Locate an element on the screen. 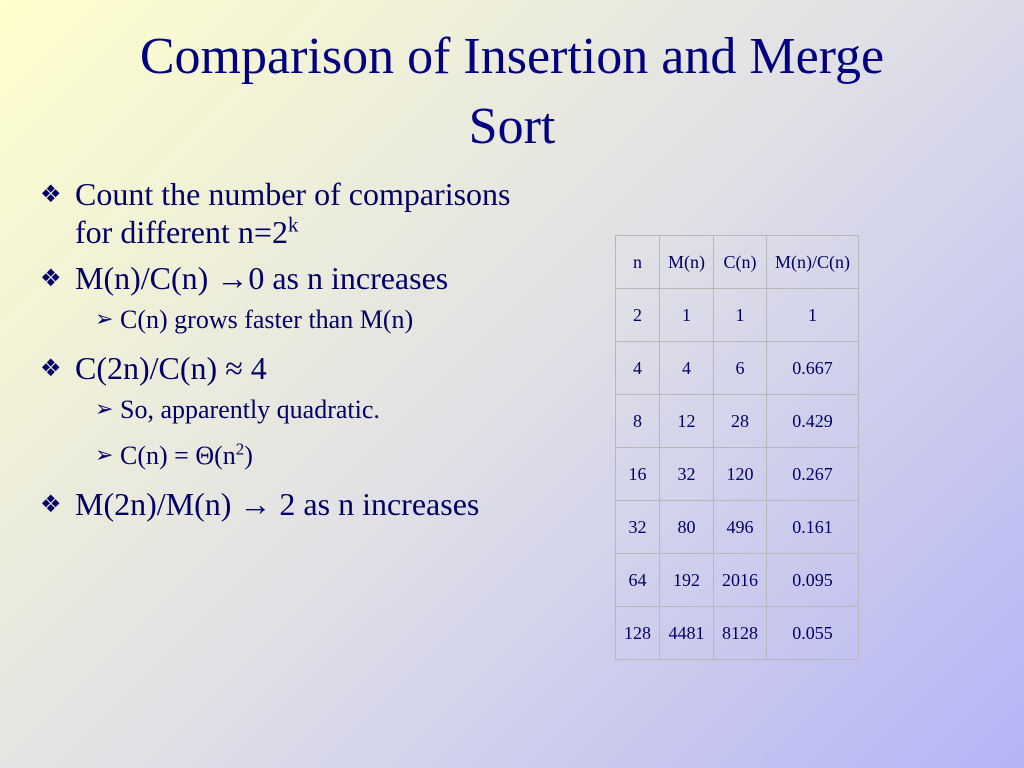 The image size is (1024, 768). table-cell: 4481 is located at coordinates (686, 633).